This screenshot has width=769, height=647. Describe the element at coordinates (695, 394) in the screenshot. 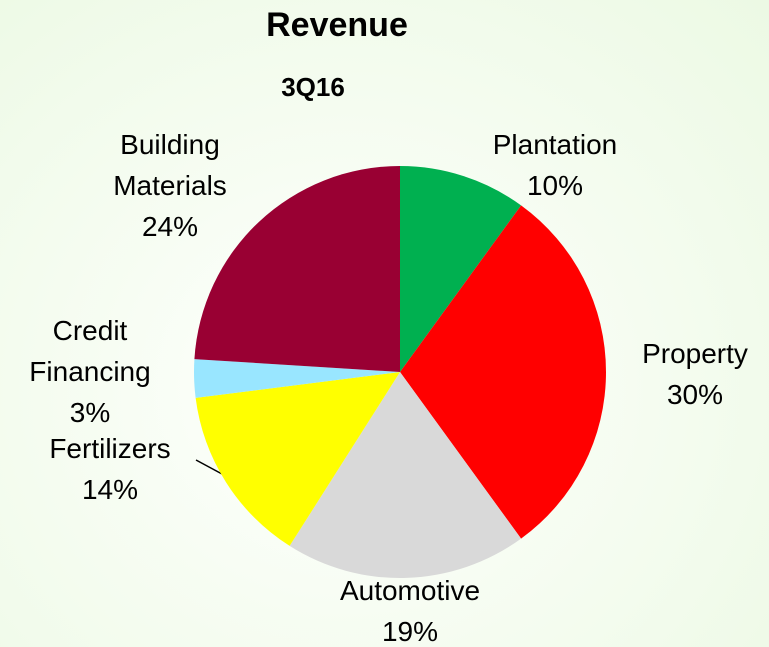

I see `value-label: 30%` at that location.